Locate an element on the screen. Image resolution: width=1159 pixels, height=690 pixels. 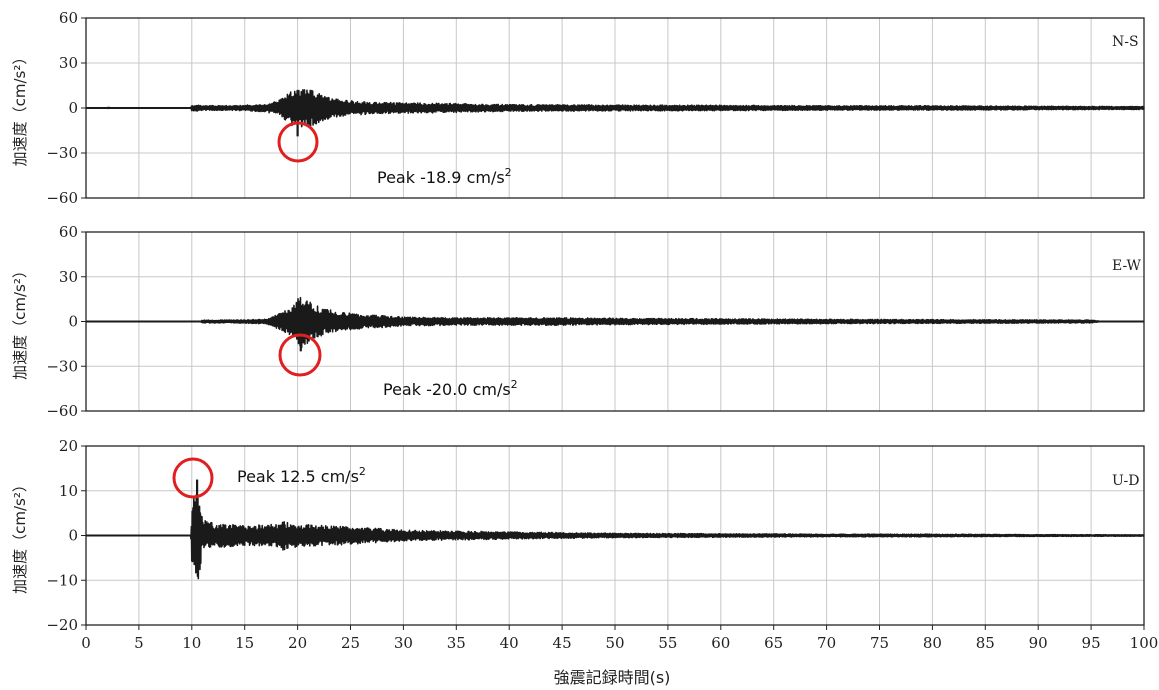
x-tick-label: 100 is located at coordinates (1144, 643).